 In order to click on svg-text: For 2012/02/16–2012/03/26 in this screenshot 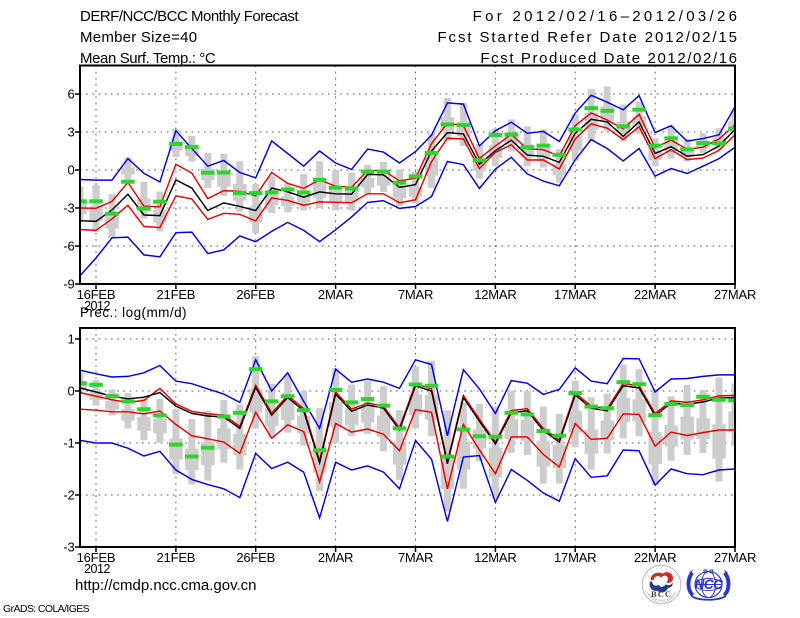, I will do `click(607, 16)`.